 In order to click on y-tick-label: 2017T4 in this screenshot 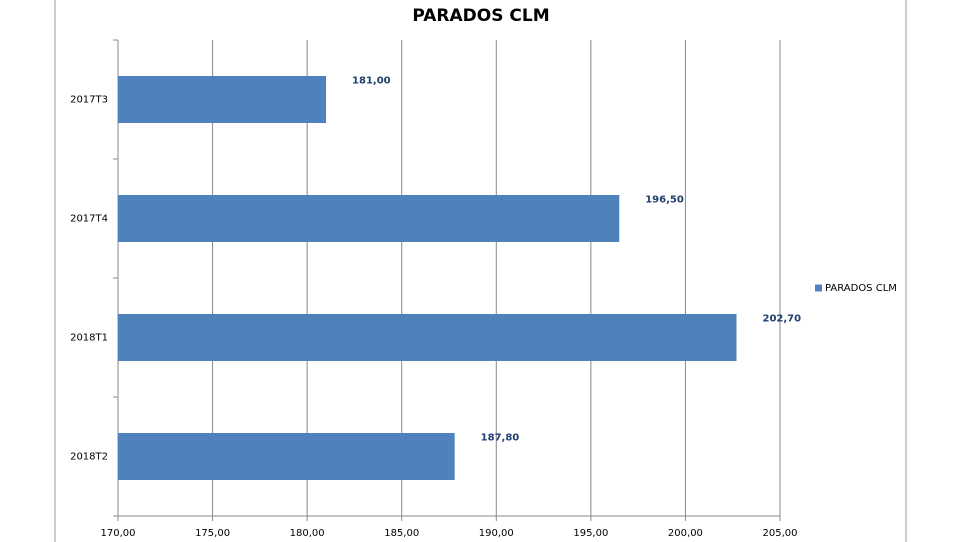, I will do `click(89, 219)`.